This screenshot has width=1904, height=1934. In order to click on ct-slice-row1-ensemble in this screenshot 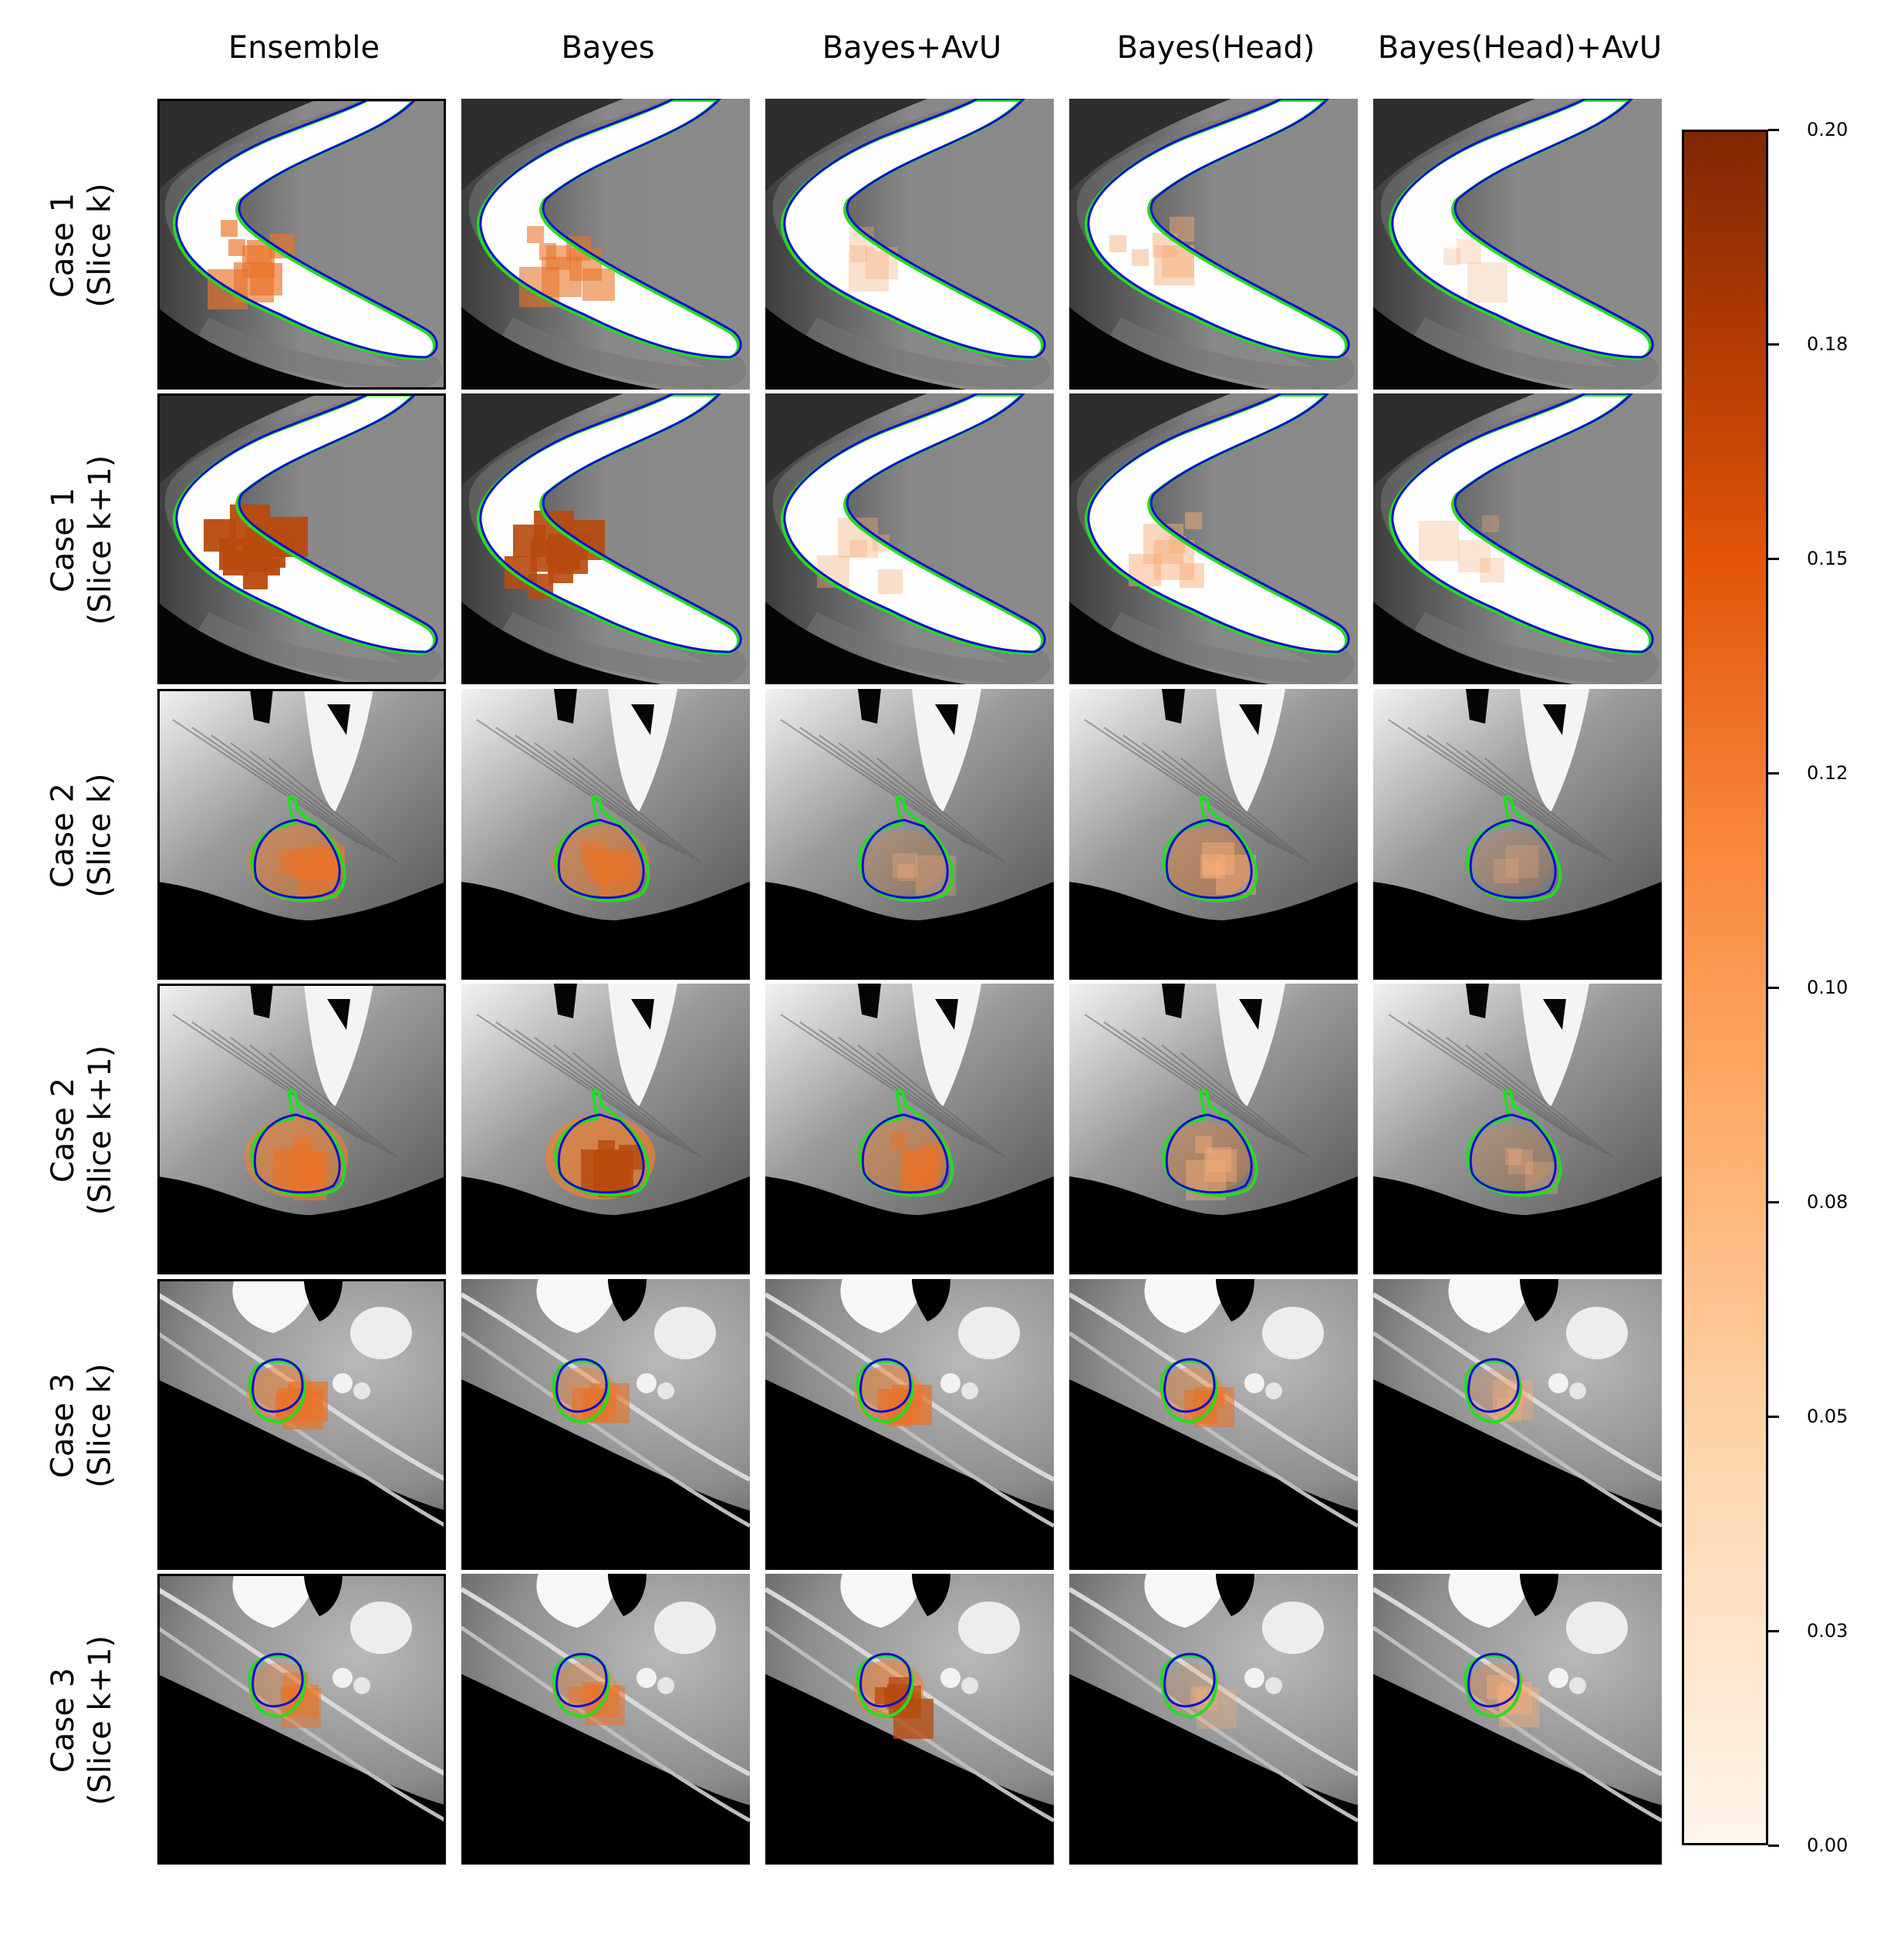, I will do `click(301, 244)`.